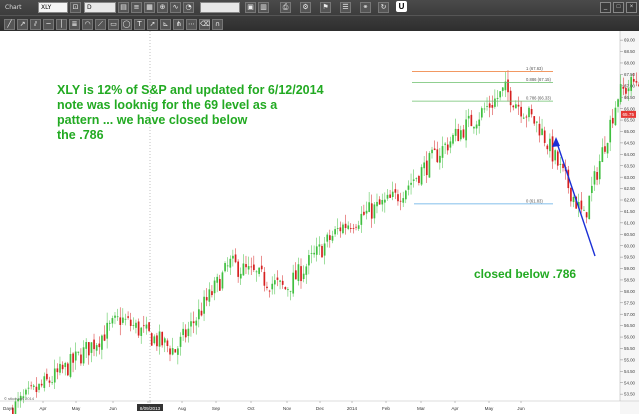  Describe the element at coordinates (175, 7) in the screenshot. I see `study-icon: ∿` at that location.